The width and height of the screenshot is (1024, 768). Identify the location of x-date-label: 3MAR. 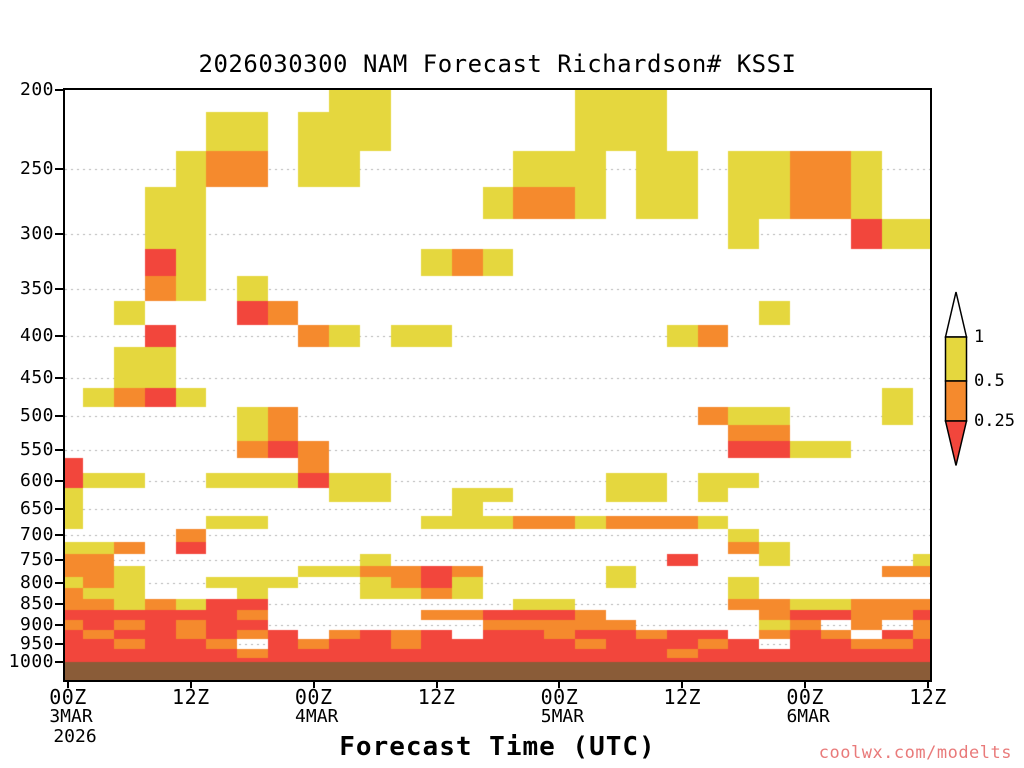
(71, 716).